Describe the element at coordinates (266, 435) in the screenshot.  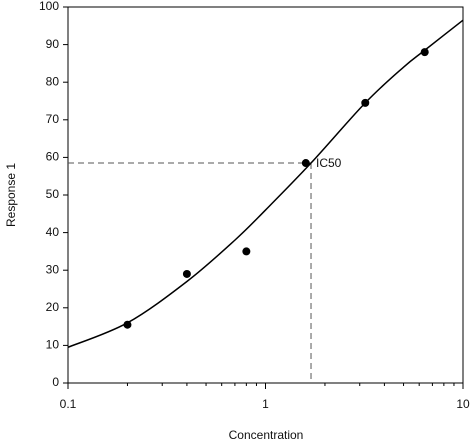
I see `x-axis-title: Concentration` at that location.